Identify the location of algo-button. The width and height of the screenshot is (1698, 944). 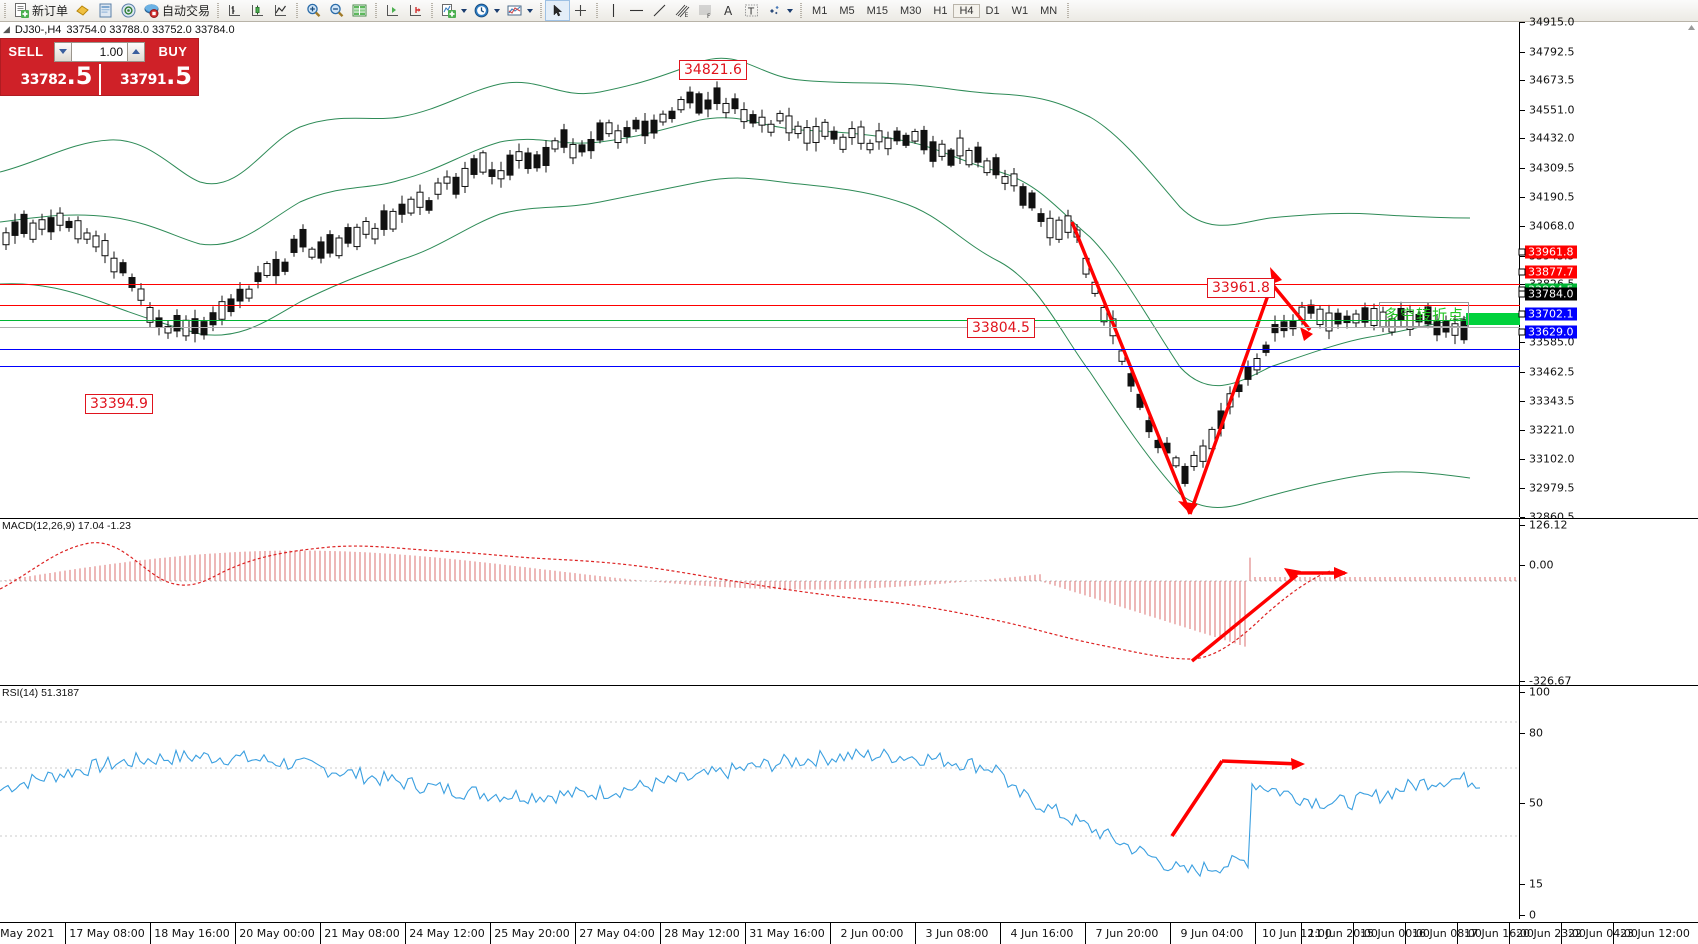
(82, 10).